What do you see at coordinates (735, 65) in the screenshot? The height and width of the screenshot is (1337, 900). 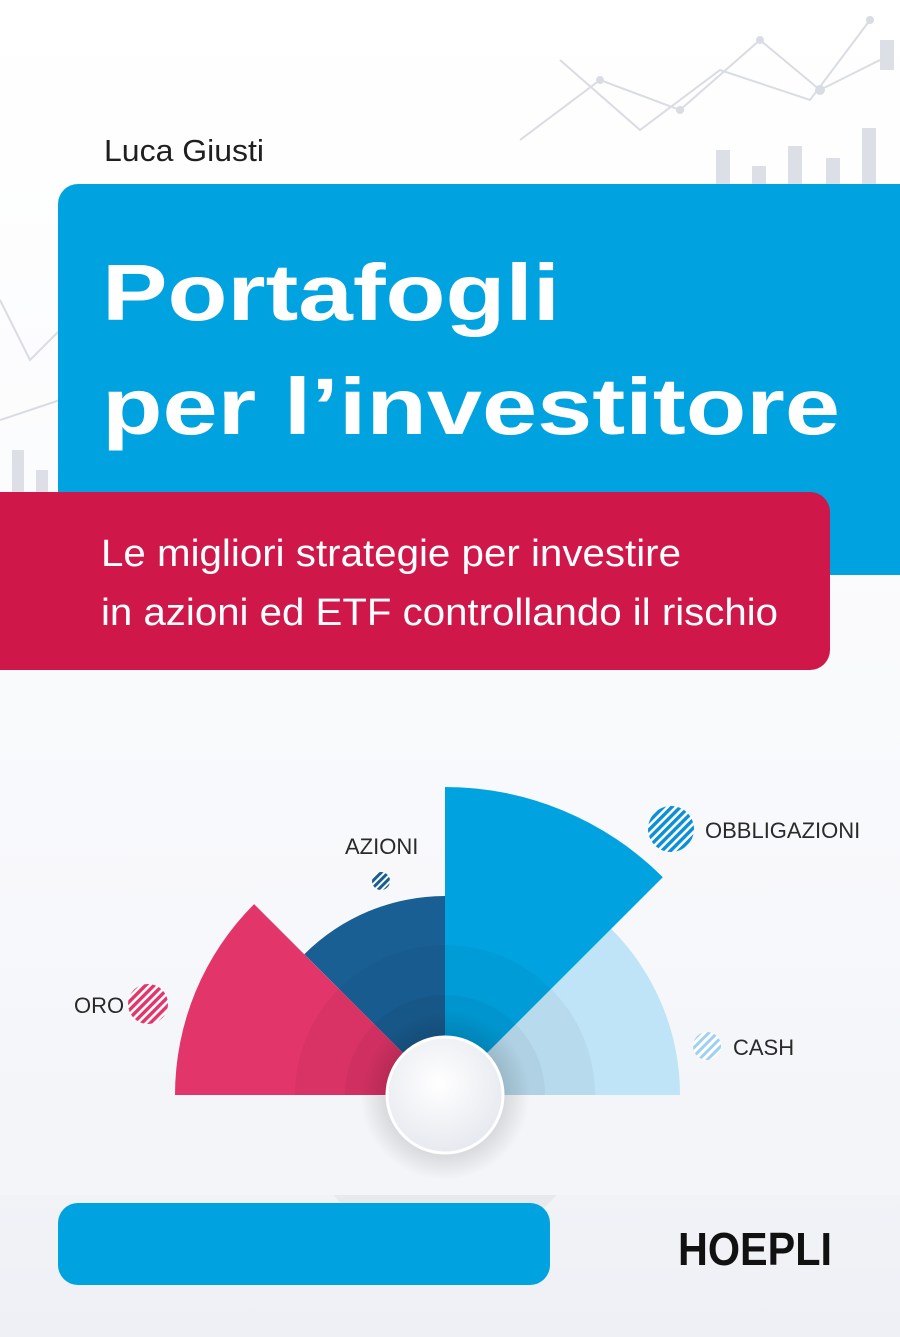 I see `background-dots` at bounding box center [735, 65].